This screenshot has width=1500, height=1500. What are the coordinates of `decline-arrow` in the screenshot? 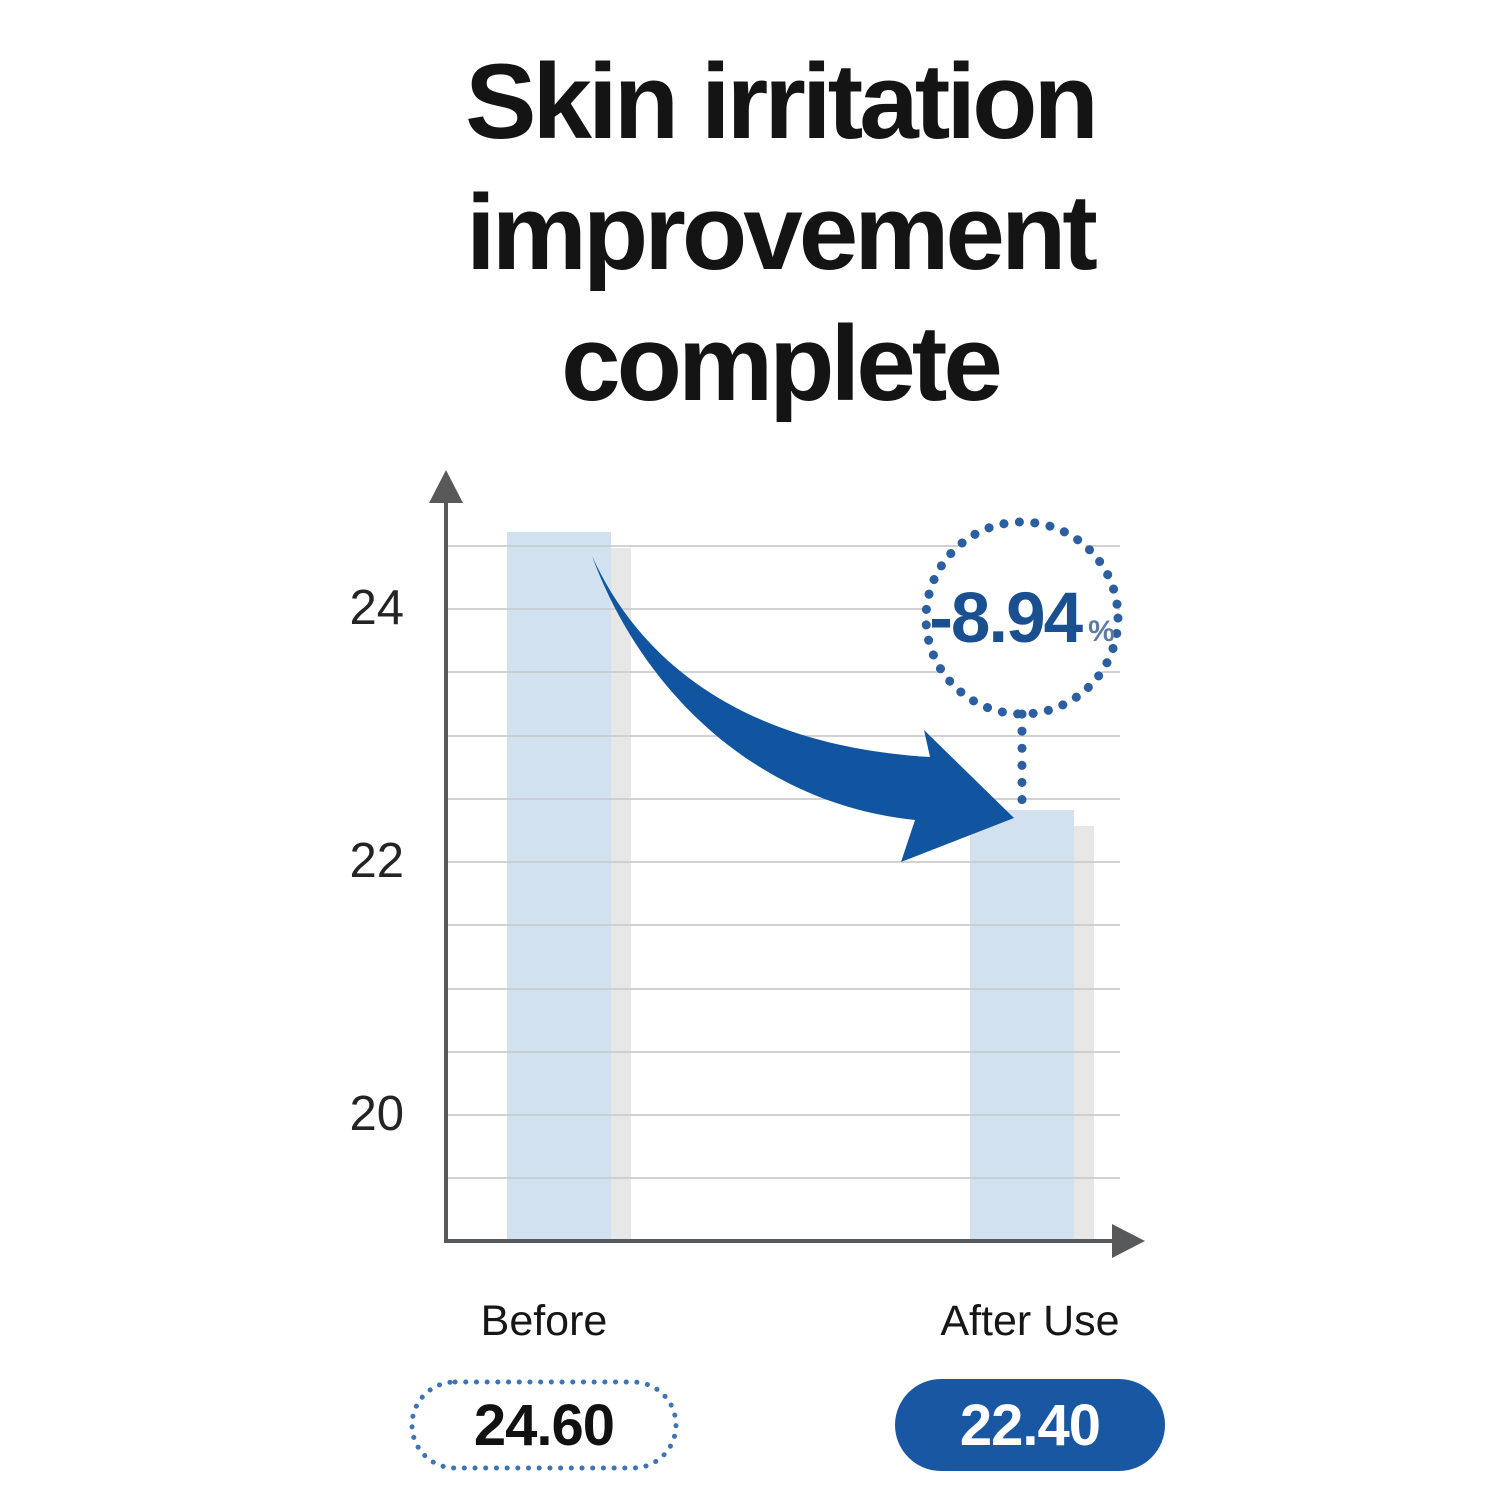 It's located at (803, 709).